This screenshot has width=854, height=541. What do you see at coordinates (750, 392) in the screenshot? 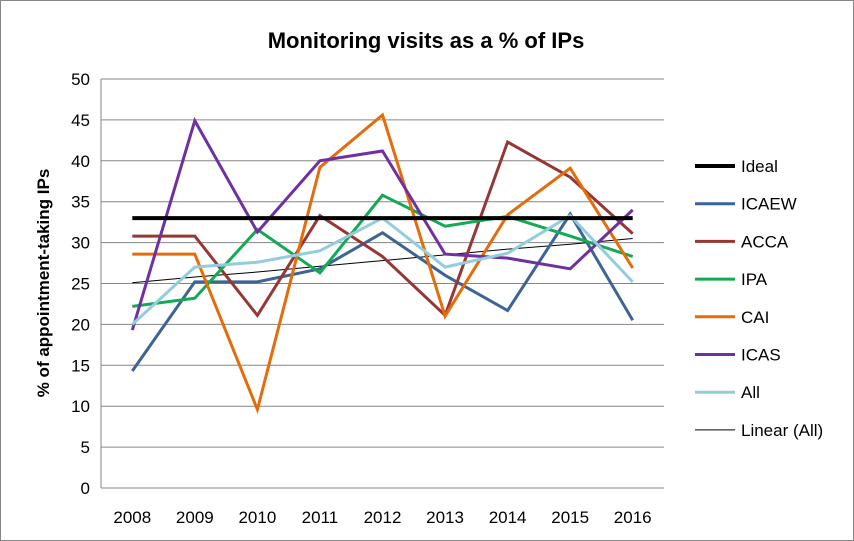
I see `legend-label: All` at bounding box center [750, 392].